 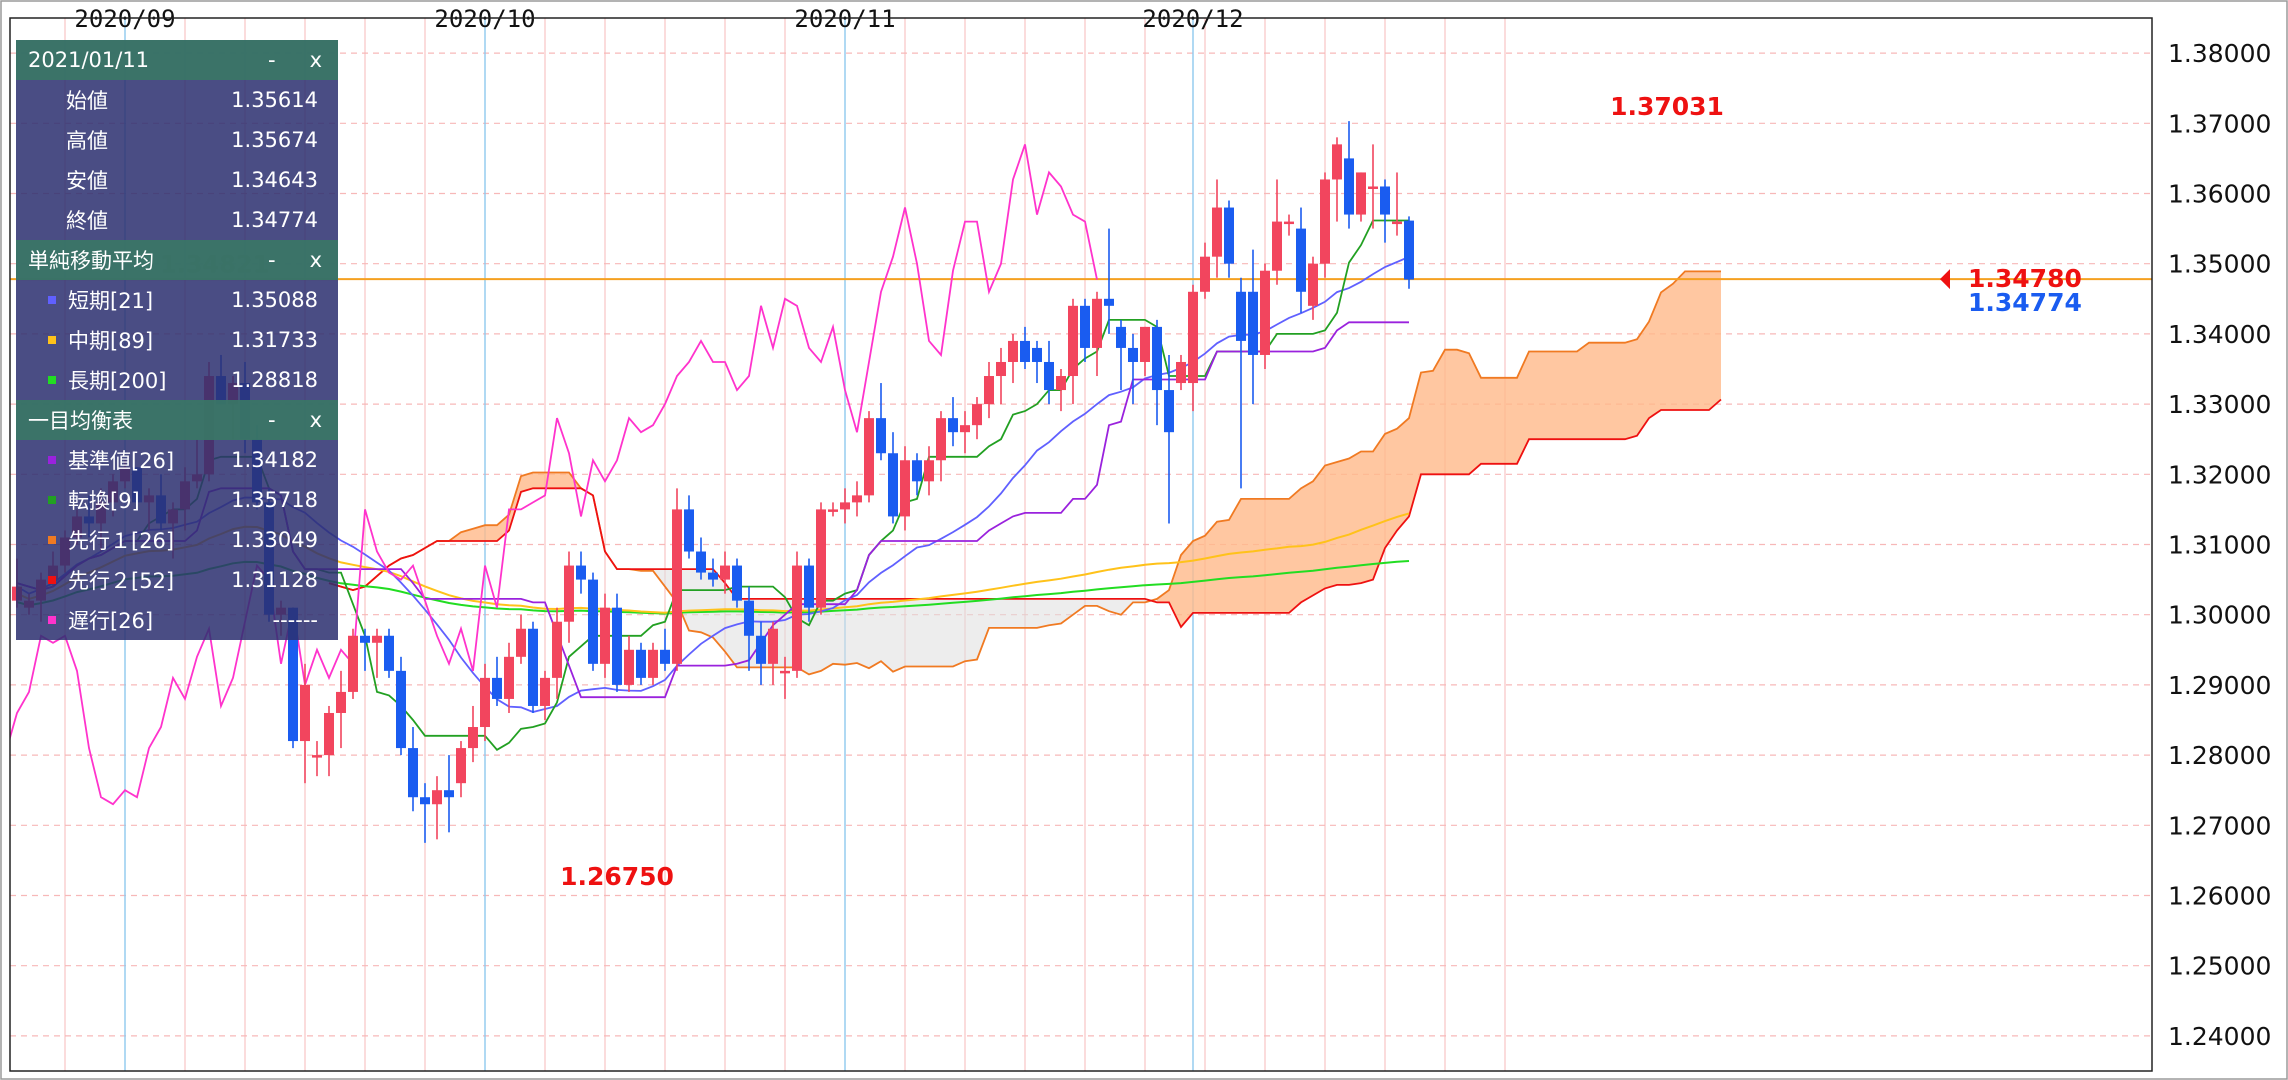 I want to click on ohlc-minimize-button: -, so click(x=271, y=60).